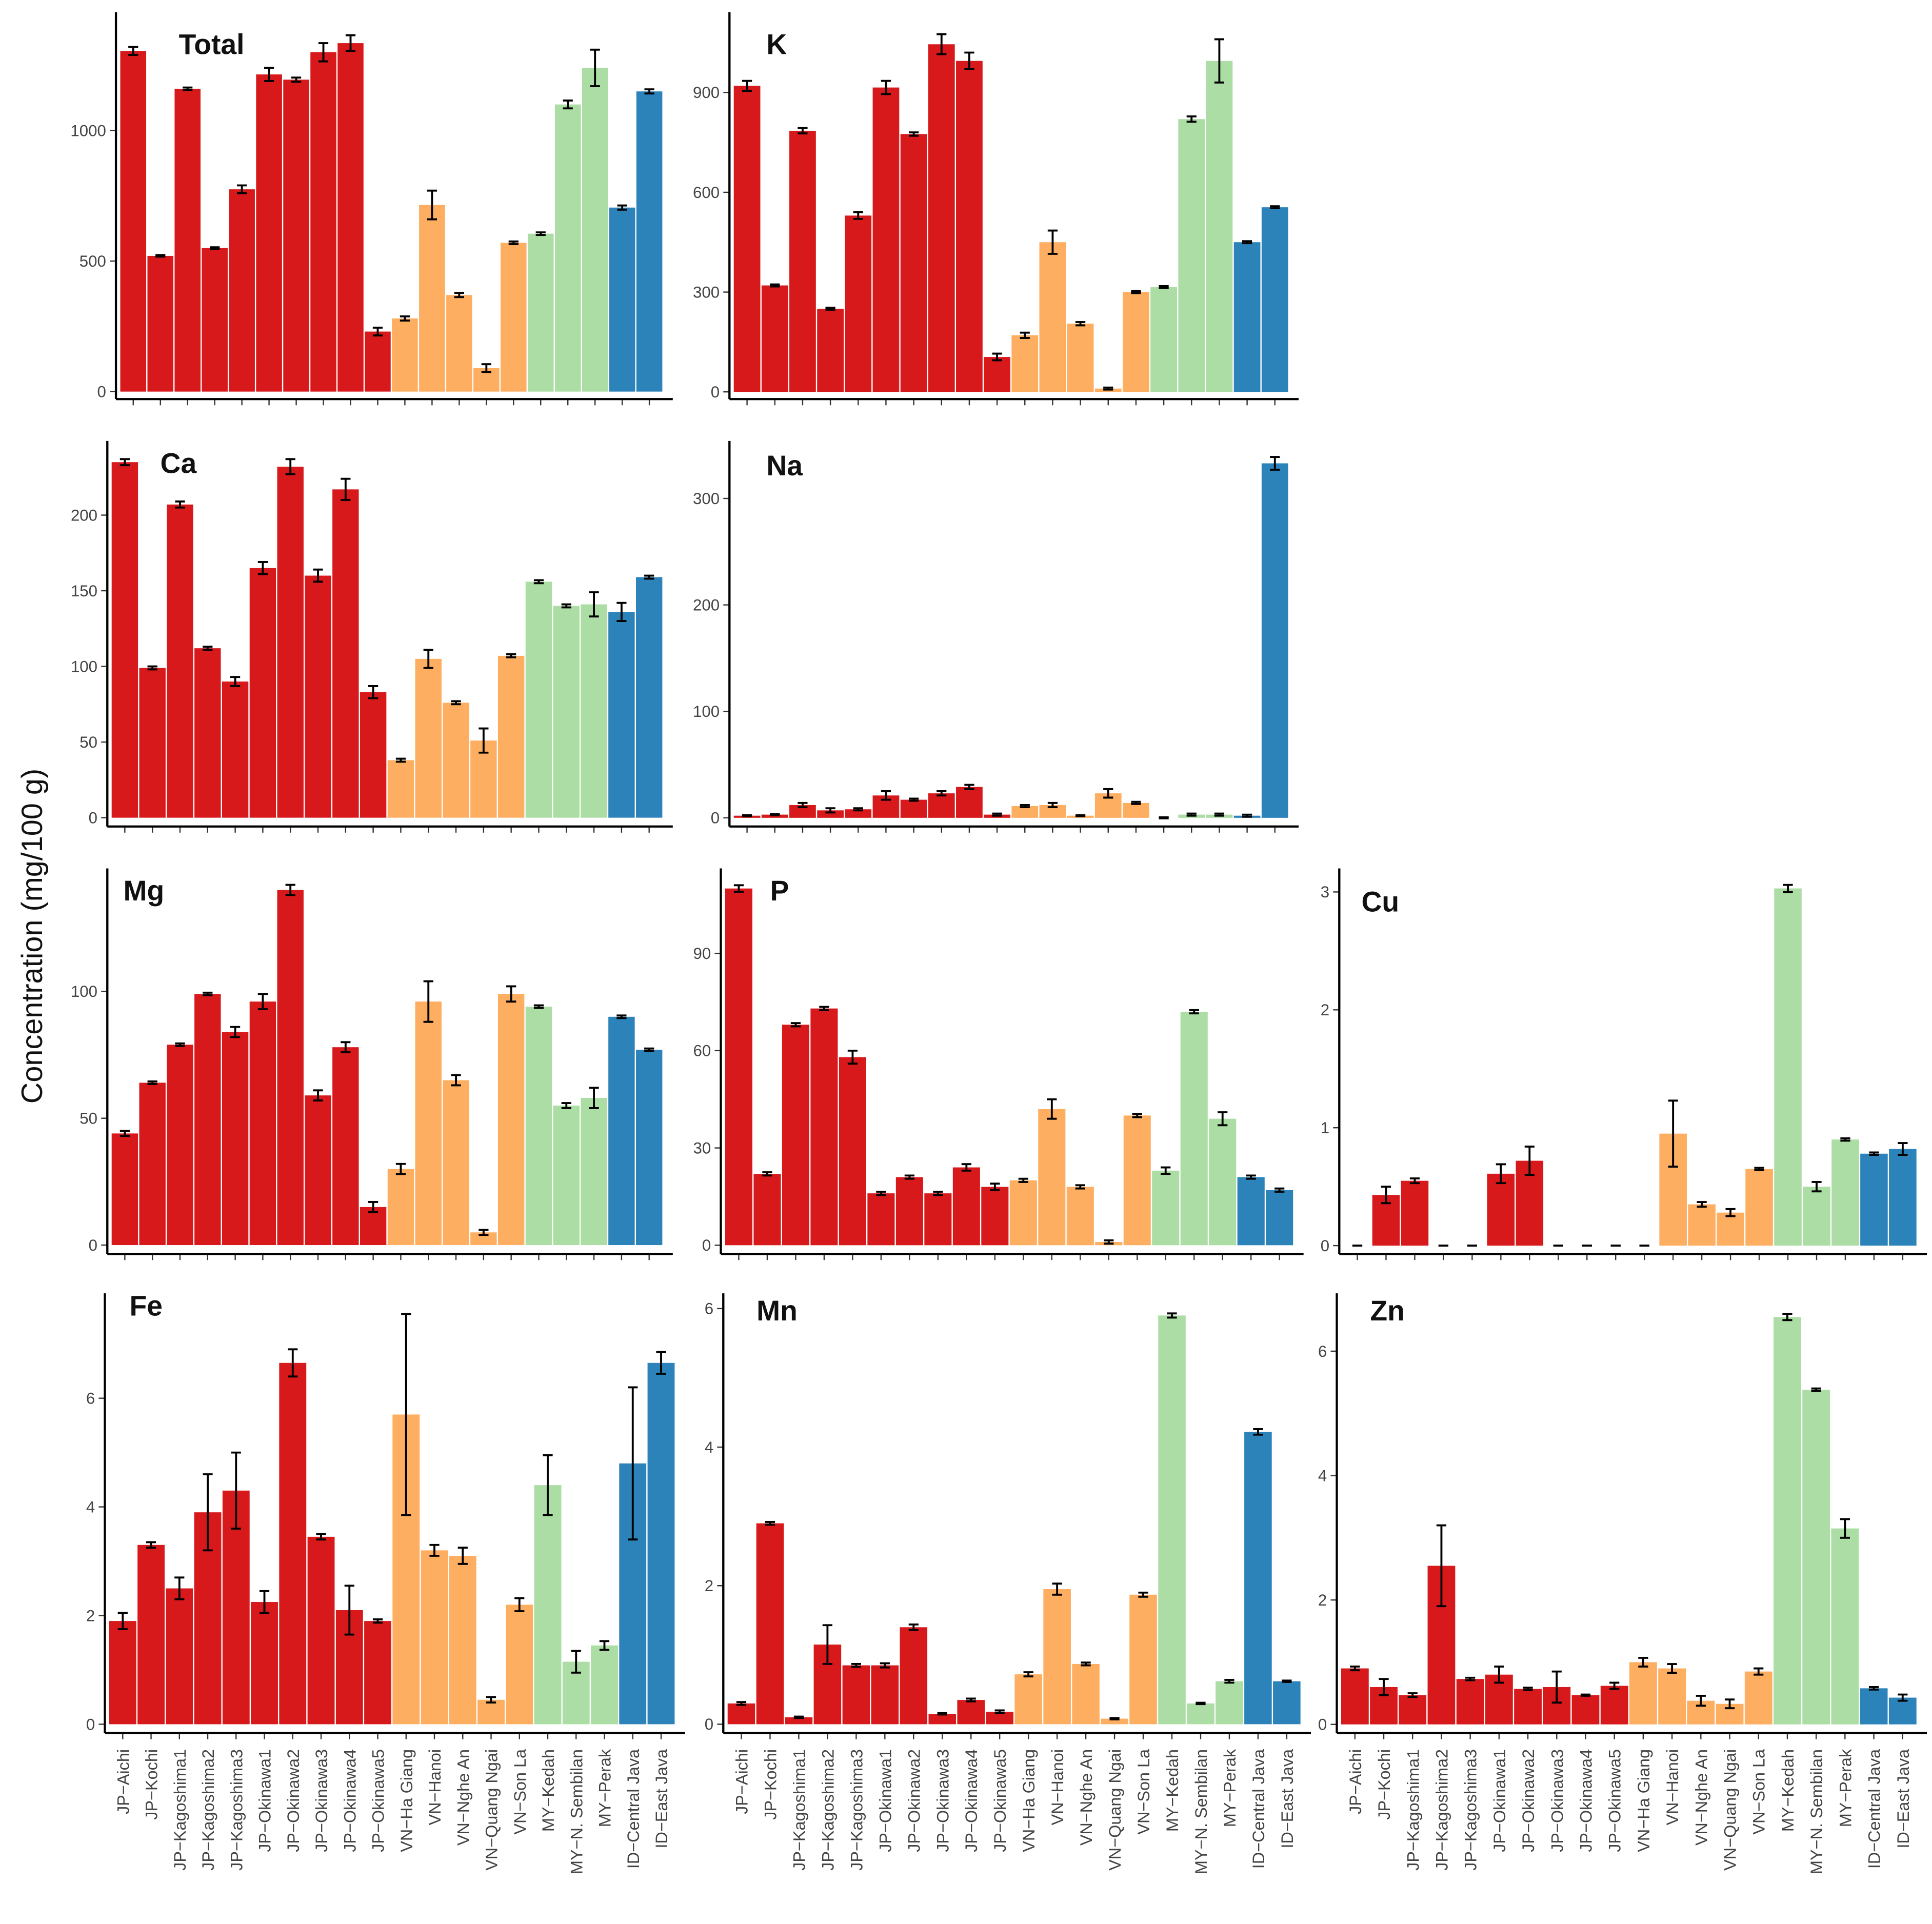 The image size is (1932, 1924). I want to click on y-tick-label: 600, so click(707, 193).